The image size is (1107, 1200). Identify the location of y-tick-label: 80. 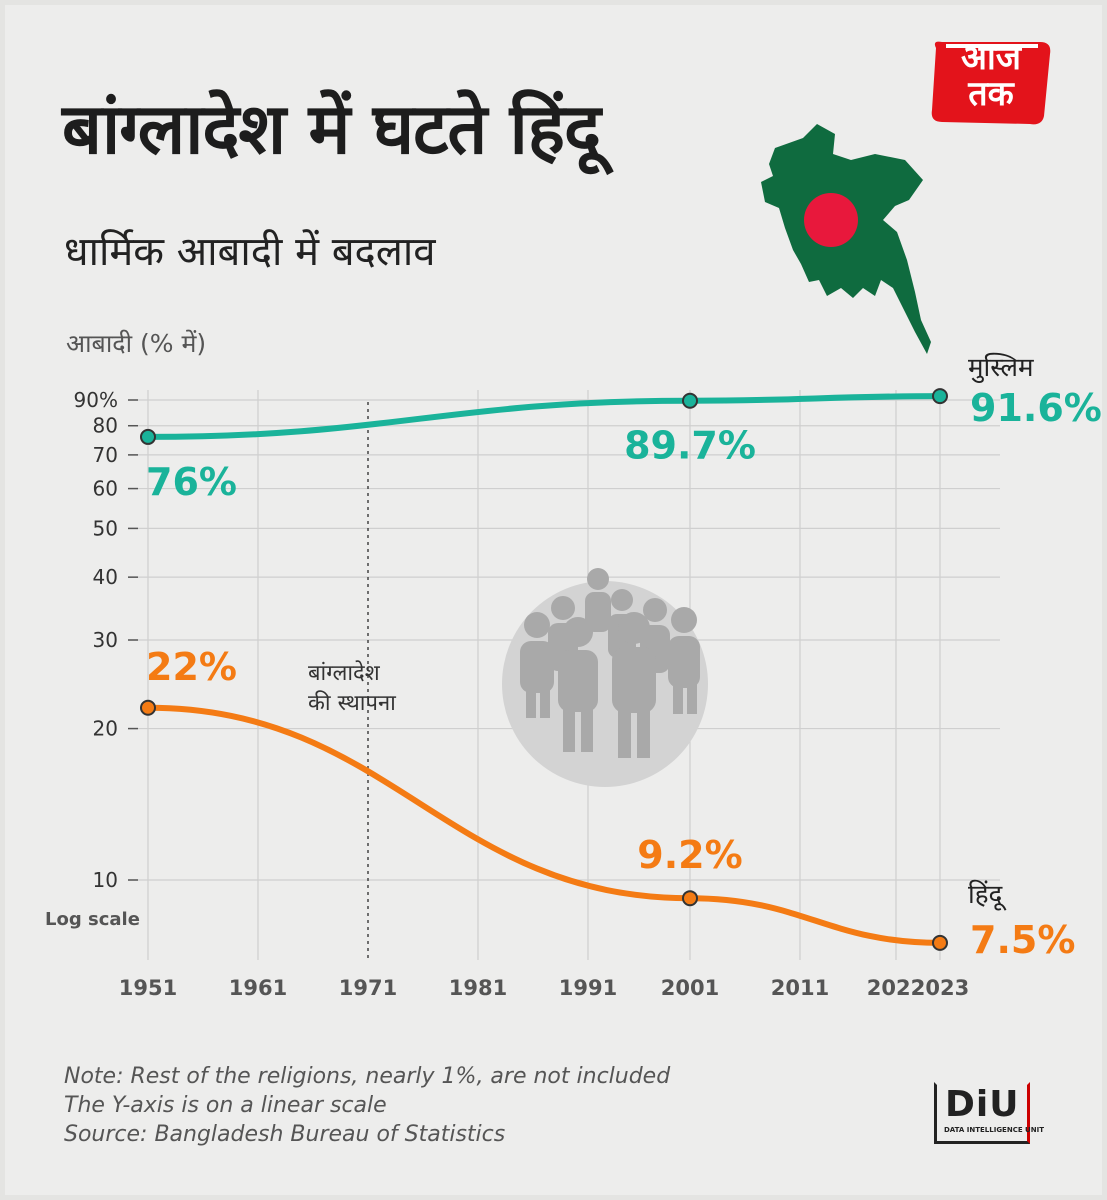
(105, 426).